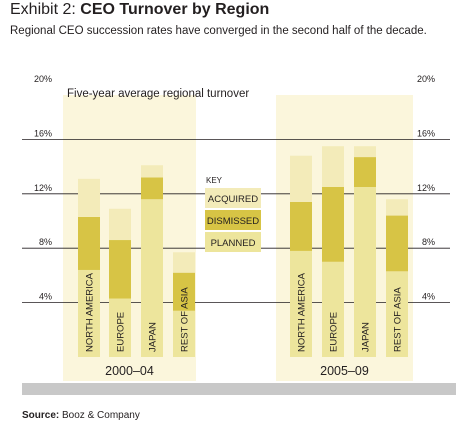  Describe the element at coordinates (344, 371) in the screenshot. I see `period-label: 2005–09` at that location.